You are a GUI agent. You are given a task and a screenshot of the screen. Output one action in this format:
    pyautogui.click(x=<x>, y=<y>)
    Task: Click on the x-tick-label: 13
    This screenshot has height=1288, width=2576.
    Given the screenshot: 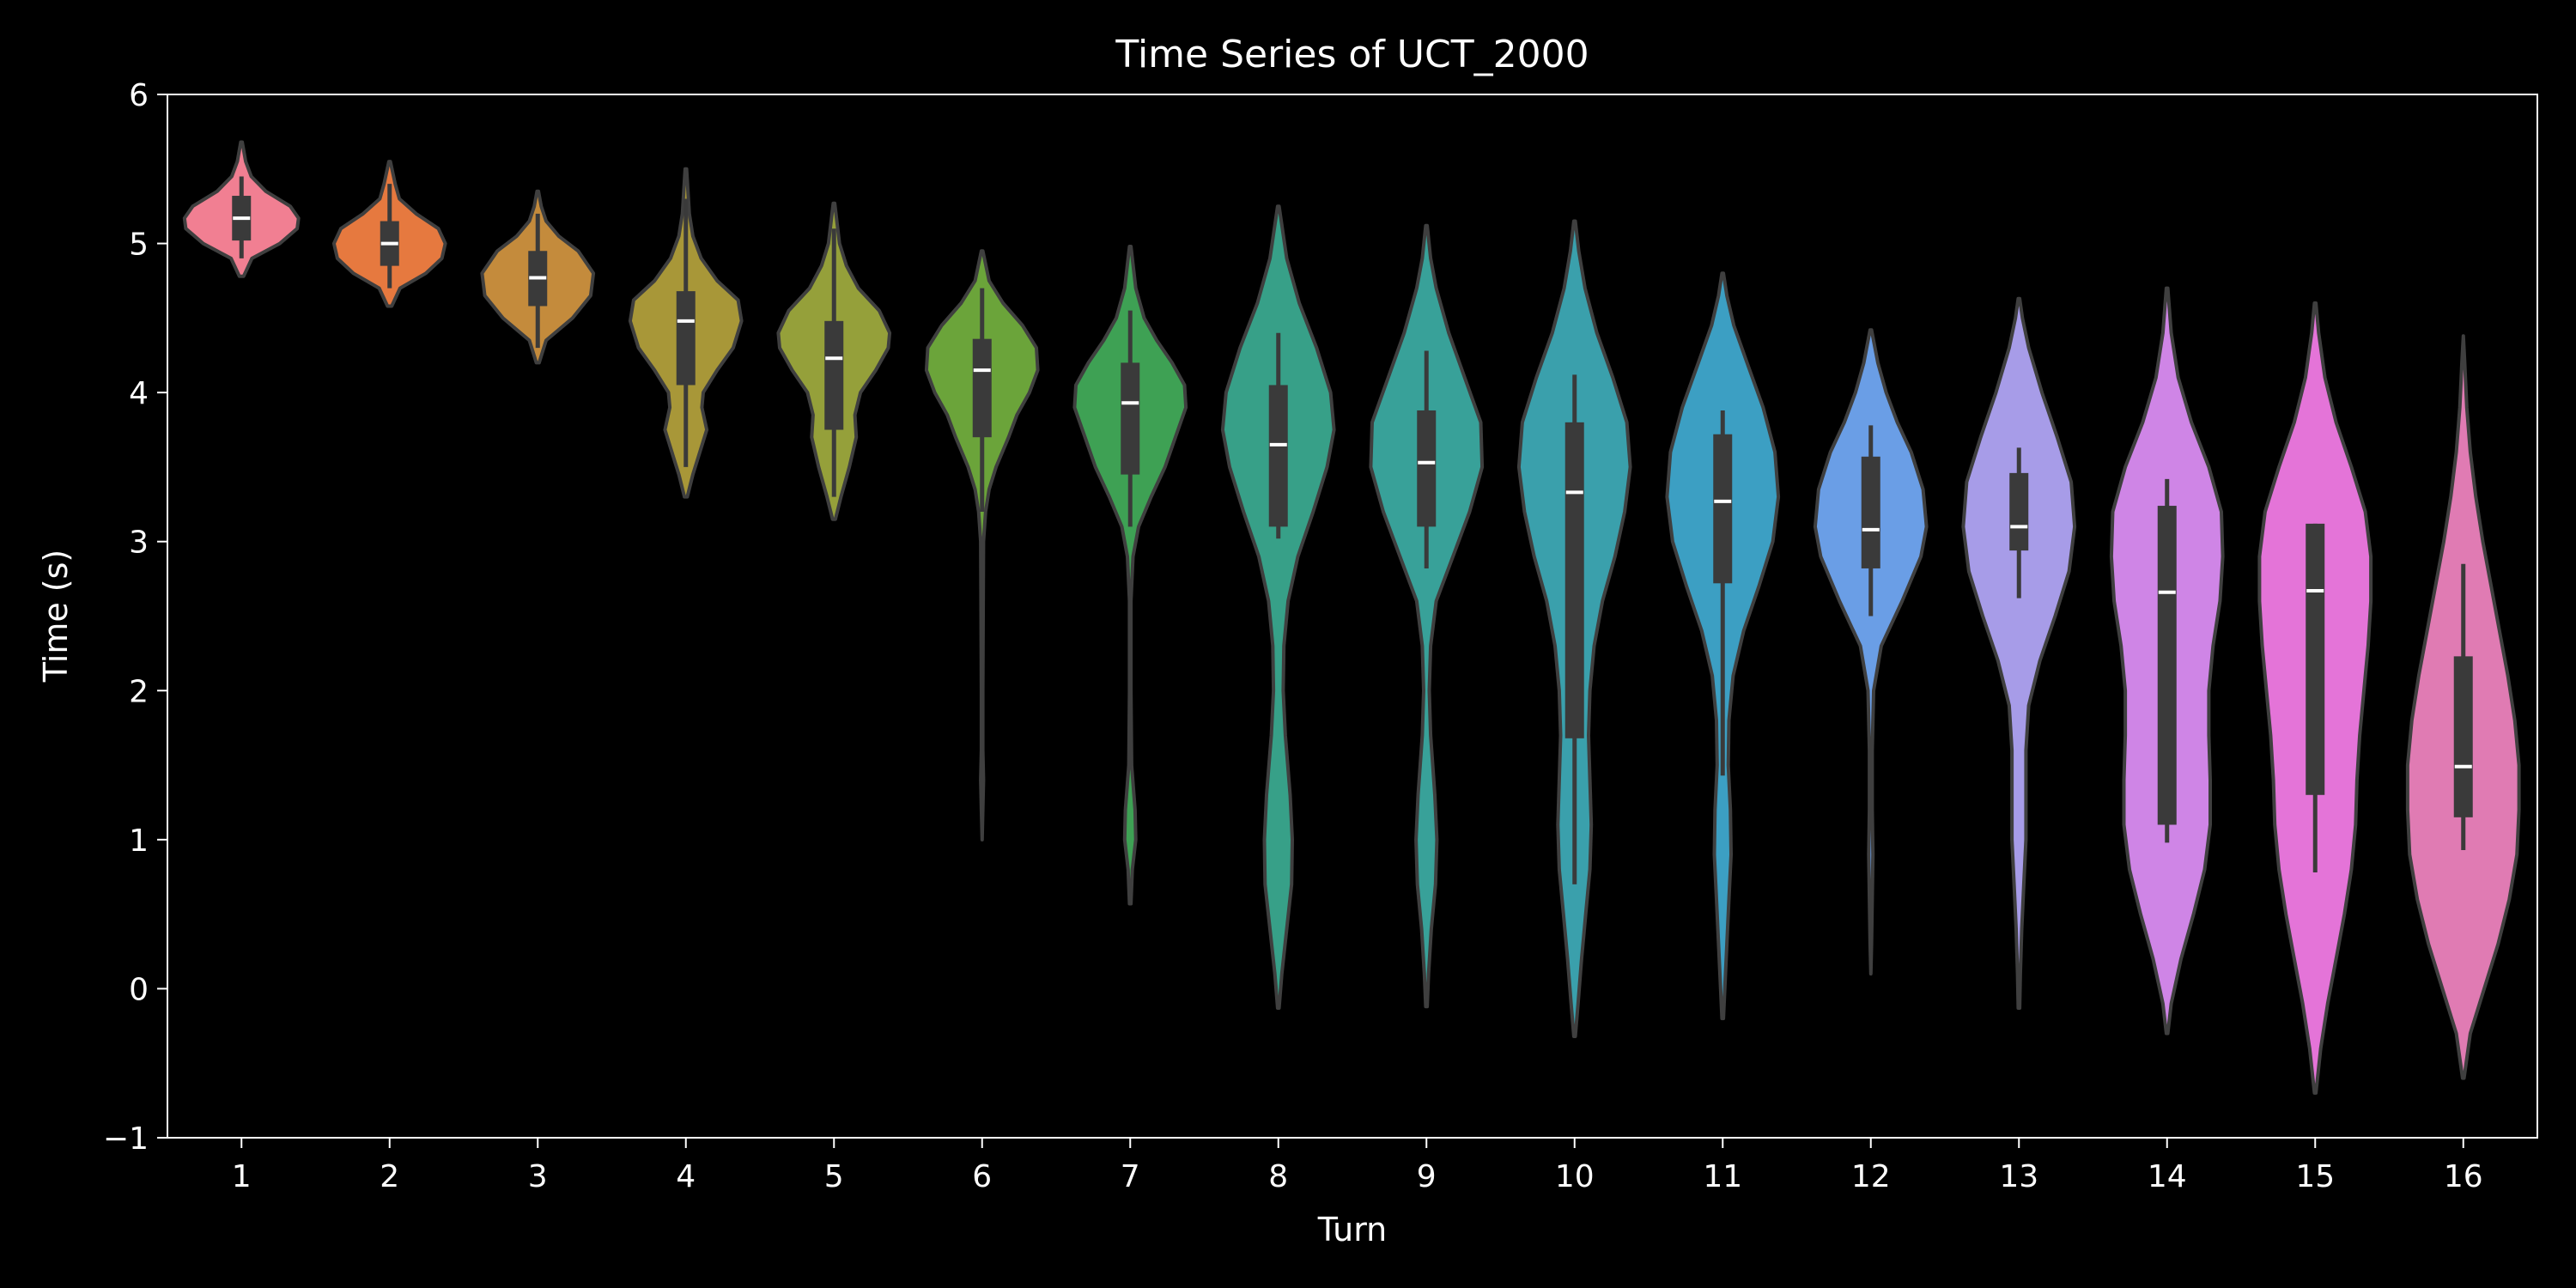 What is the action you would take?
    pyautogui.click(x=2019, y=1177)
    